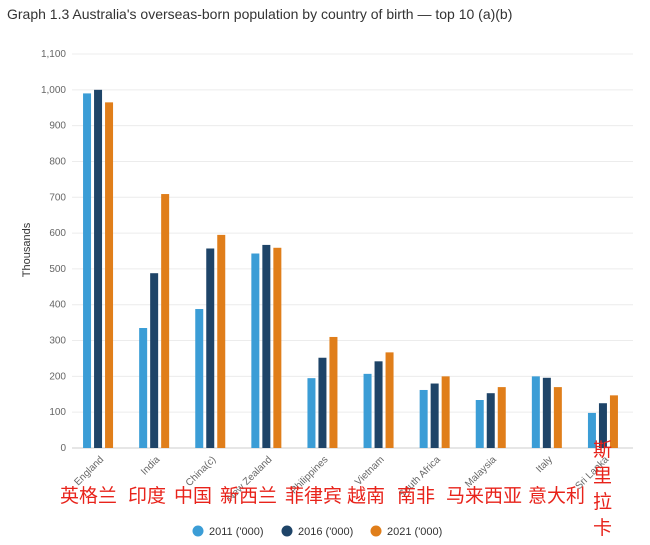 The height and width of the screenshot is (545, 650). What do you see at coordinates (27, 249) in the screenshot?
I see `y-axis-label: Thousands` at bounding box center [27, 249].